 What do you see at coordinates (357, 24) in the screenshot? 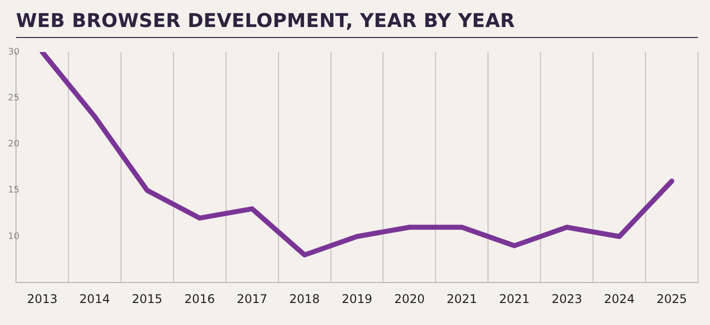
I see `chart-title: WEB BROWSER DEVELOPMENT, YEAR BY YEAR` at bounding box center [357, 24].